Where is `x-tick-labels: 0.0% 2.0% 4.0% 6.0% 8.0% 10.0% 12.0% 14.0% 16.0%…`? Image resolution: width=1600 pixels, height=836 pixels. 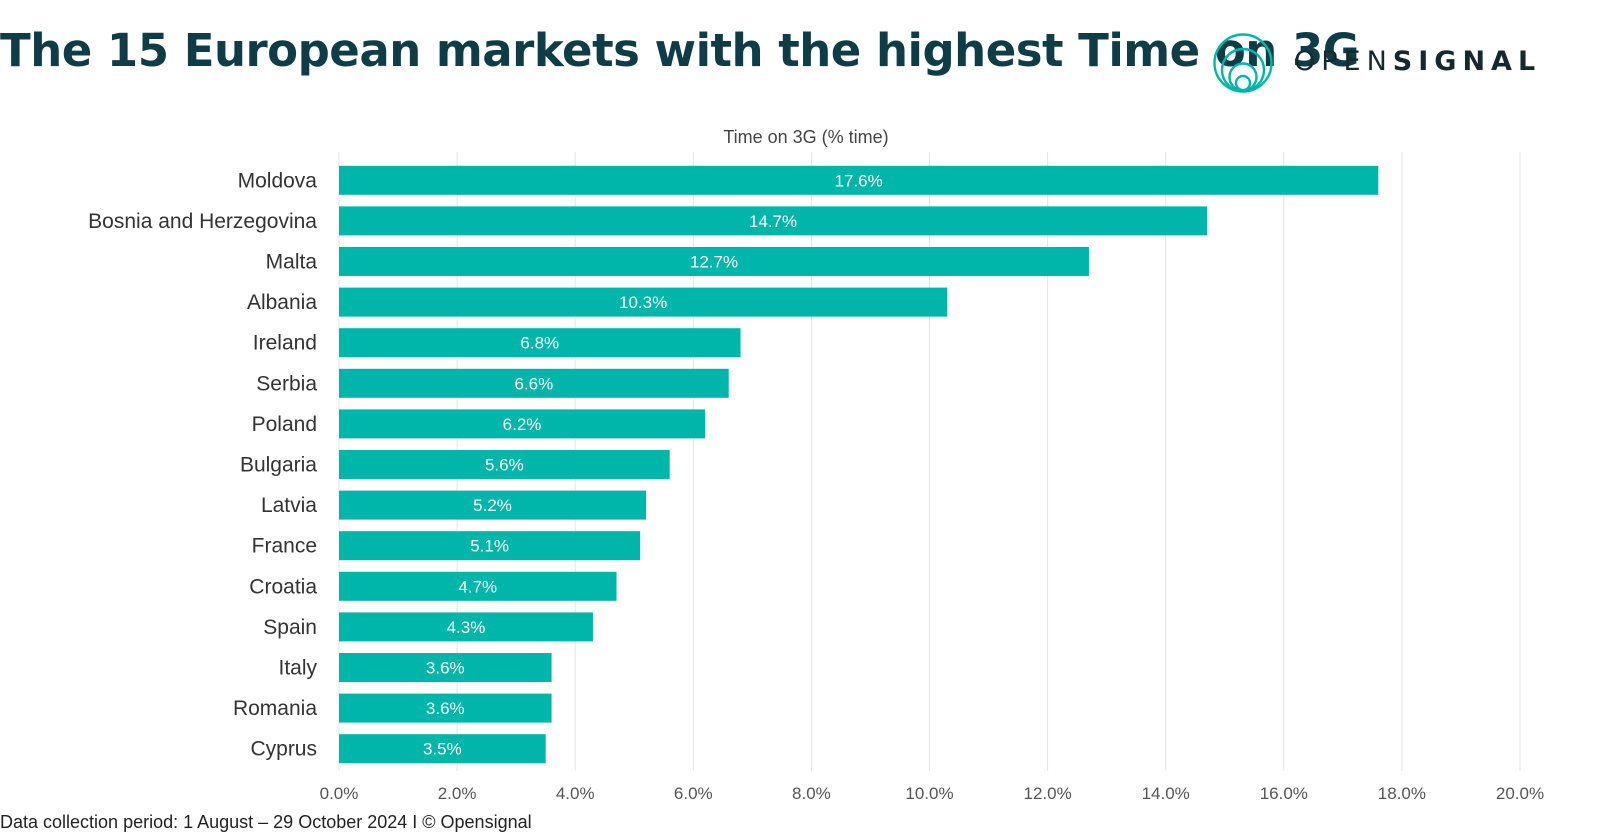
x-tick-labels: 0.0% 2.0% 4.0% 6.0% 8.0% 10.0% 12.0% 14.0% 16.0%… is located at coordinates (932, 792).